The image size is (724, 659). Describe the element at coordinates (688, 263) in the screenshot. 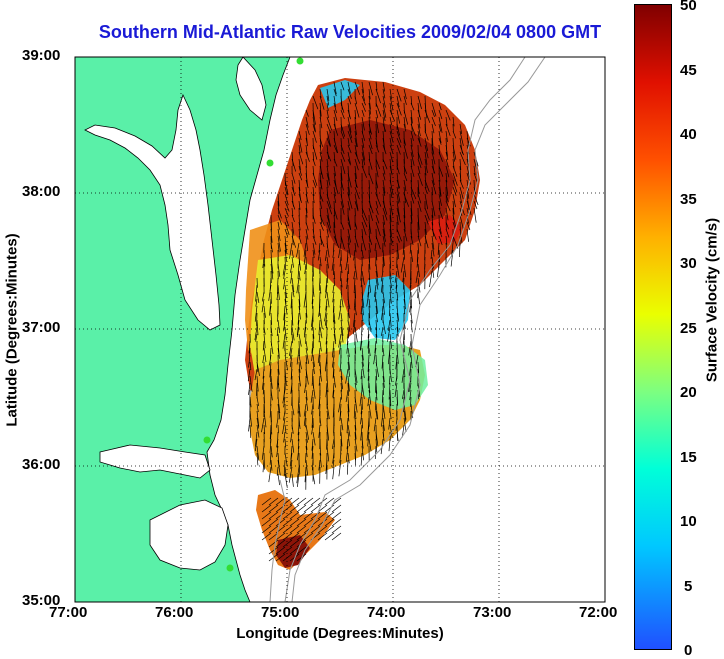

I see `colorbar-tick: 30` at that location.